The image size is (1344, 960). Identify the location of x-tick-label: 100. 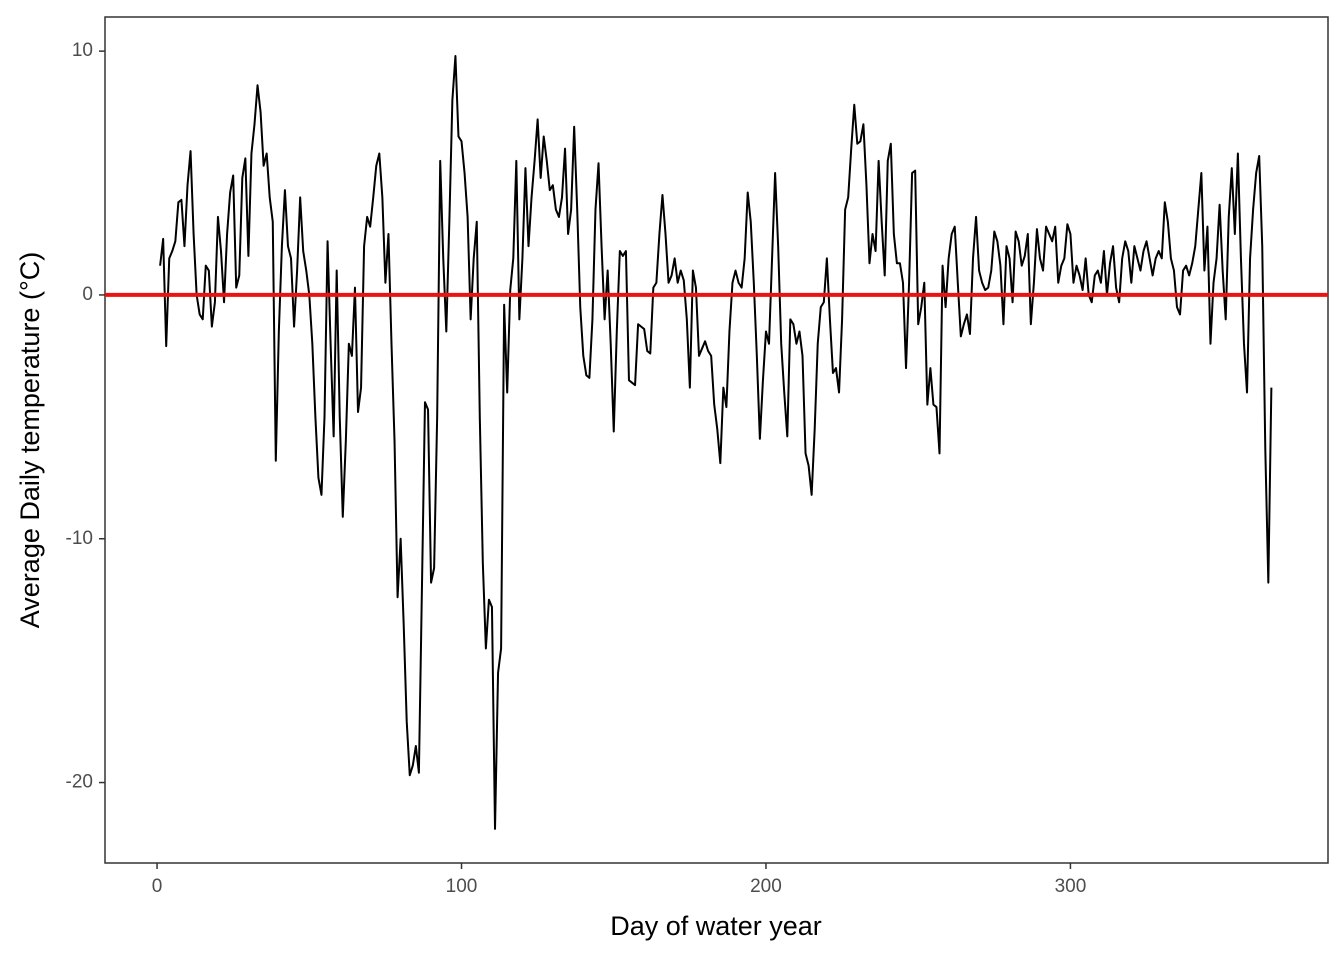
(462, 886).